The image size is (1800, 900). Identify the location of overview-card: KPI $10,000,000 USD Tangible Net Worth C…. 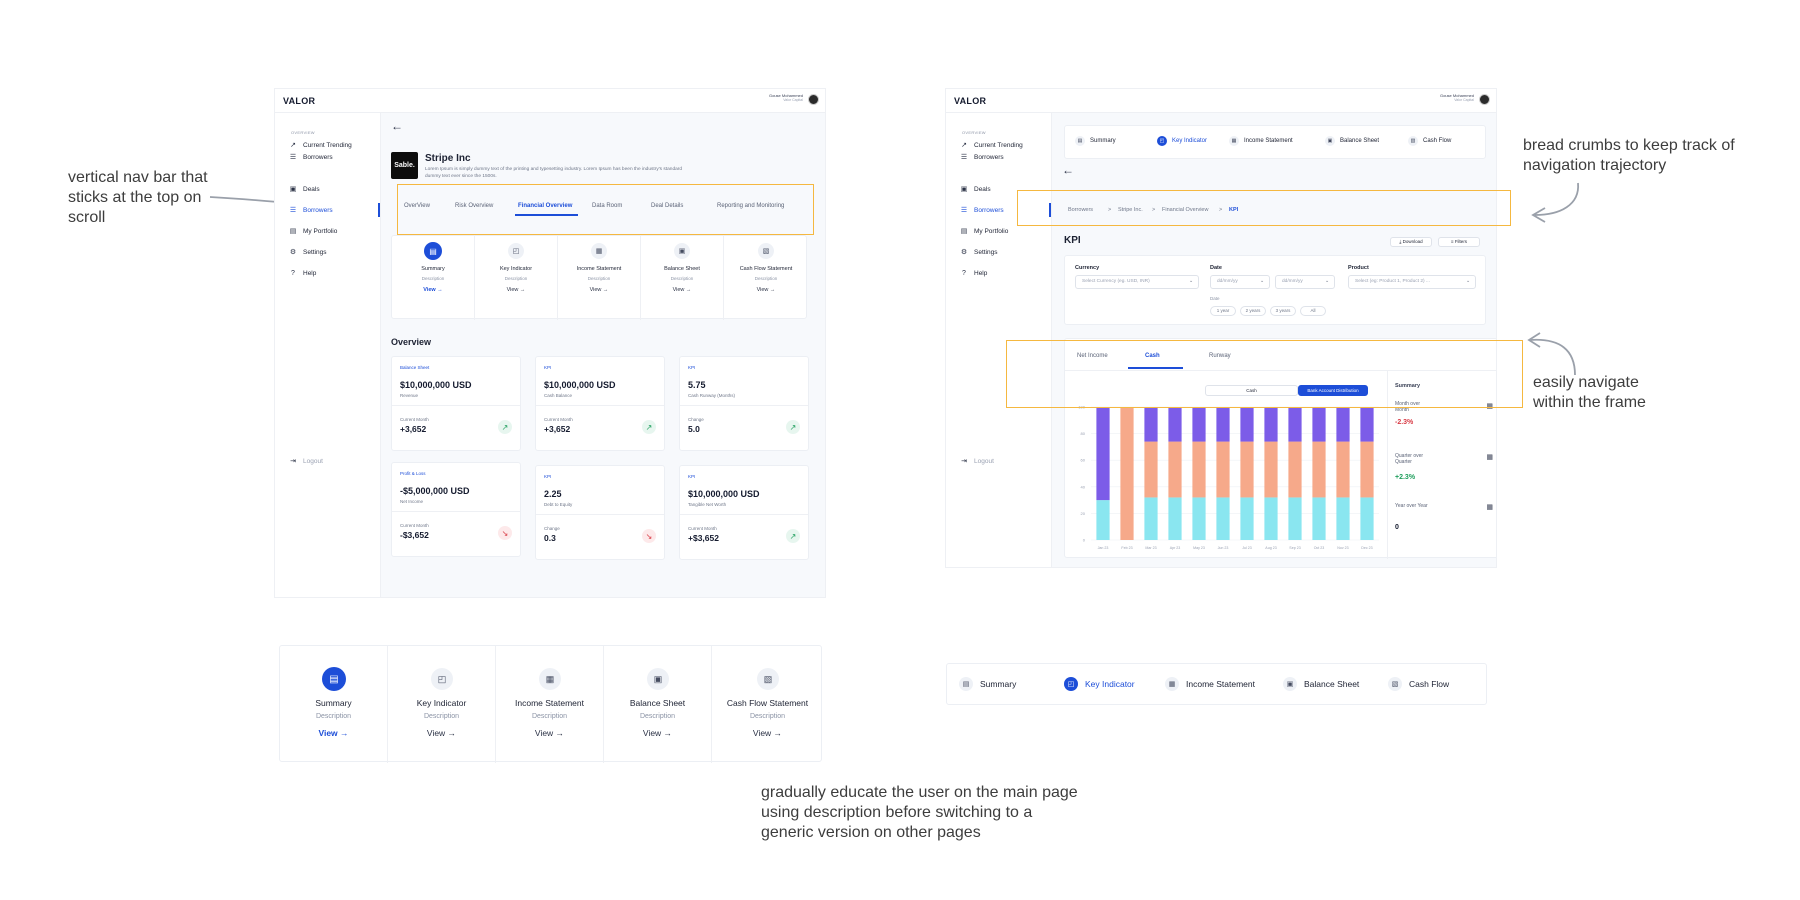
(744, 512).